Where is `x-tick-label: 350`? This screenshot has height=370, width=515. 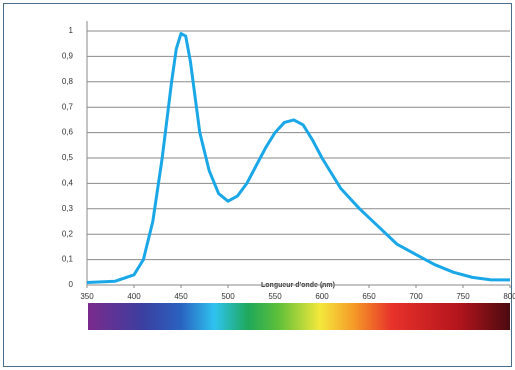
x-tick-label: 350 is located at coordinates (87, 296).